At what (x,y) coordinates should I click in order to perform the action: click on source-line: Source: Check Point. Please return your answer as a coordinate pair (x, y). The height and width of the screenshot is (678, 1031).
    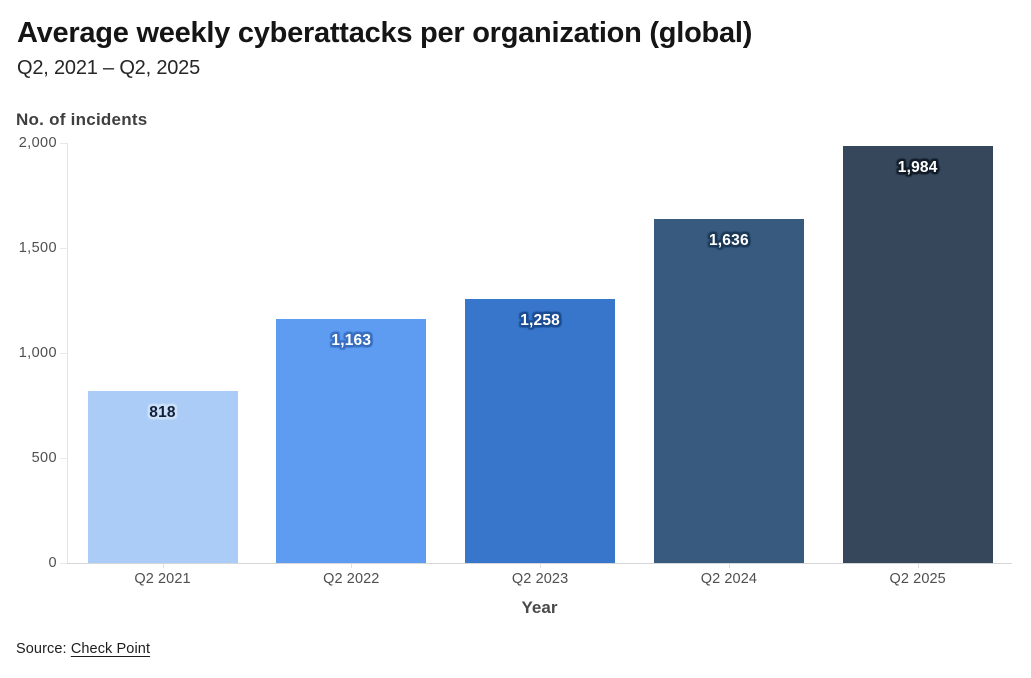
    Looking at the image, I should click on (83, 649).